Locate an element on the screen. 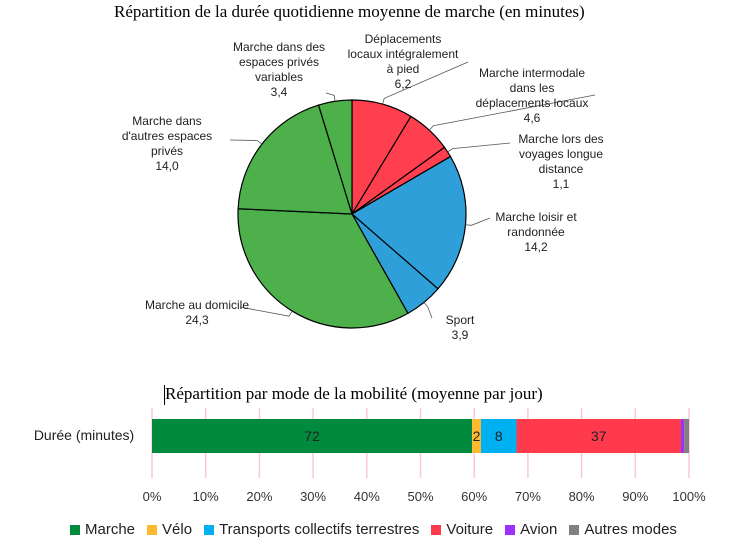  x-tick-label: 60% is located at coordinates (474, 496).